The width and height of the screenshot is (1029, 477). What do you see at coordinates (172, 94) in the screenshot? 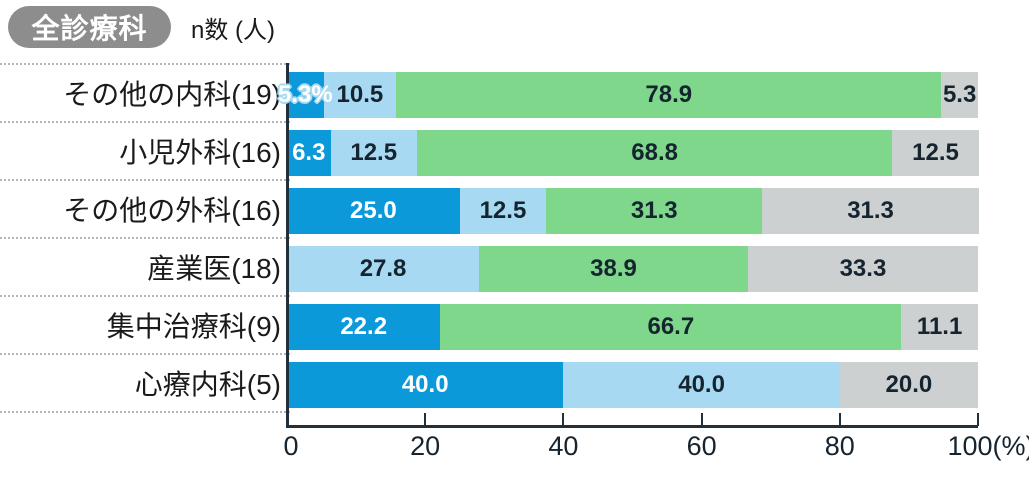
I see `category-label: その他の内科(19)` at bounding box center [172, 94].